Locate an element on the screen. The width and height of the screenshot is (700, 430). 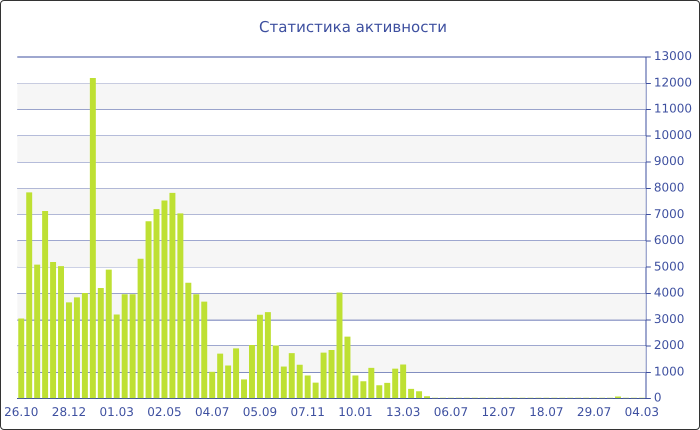
x-tick-label: 04.07 is located at coordinates (212, 411).